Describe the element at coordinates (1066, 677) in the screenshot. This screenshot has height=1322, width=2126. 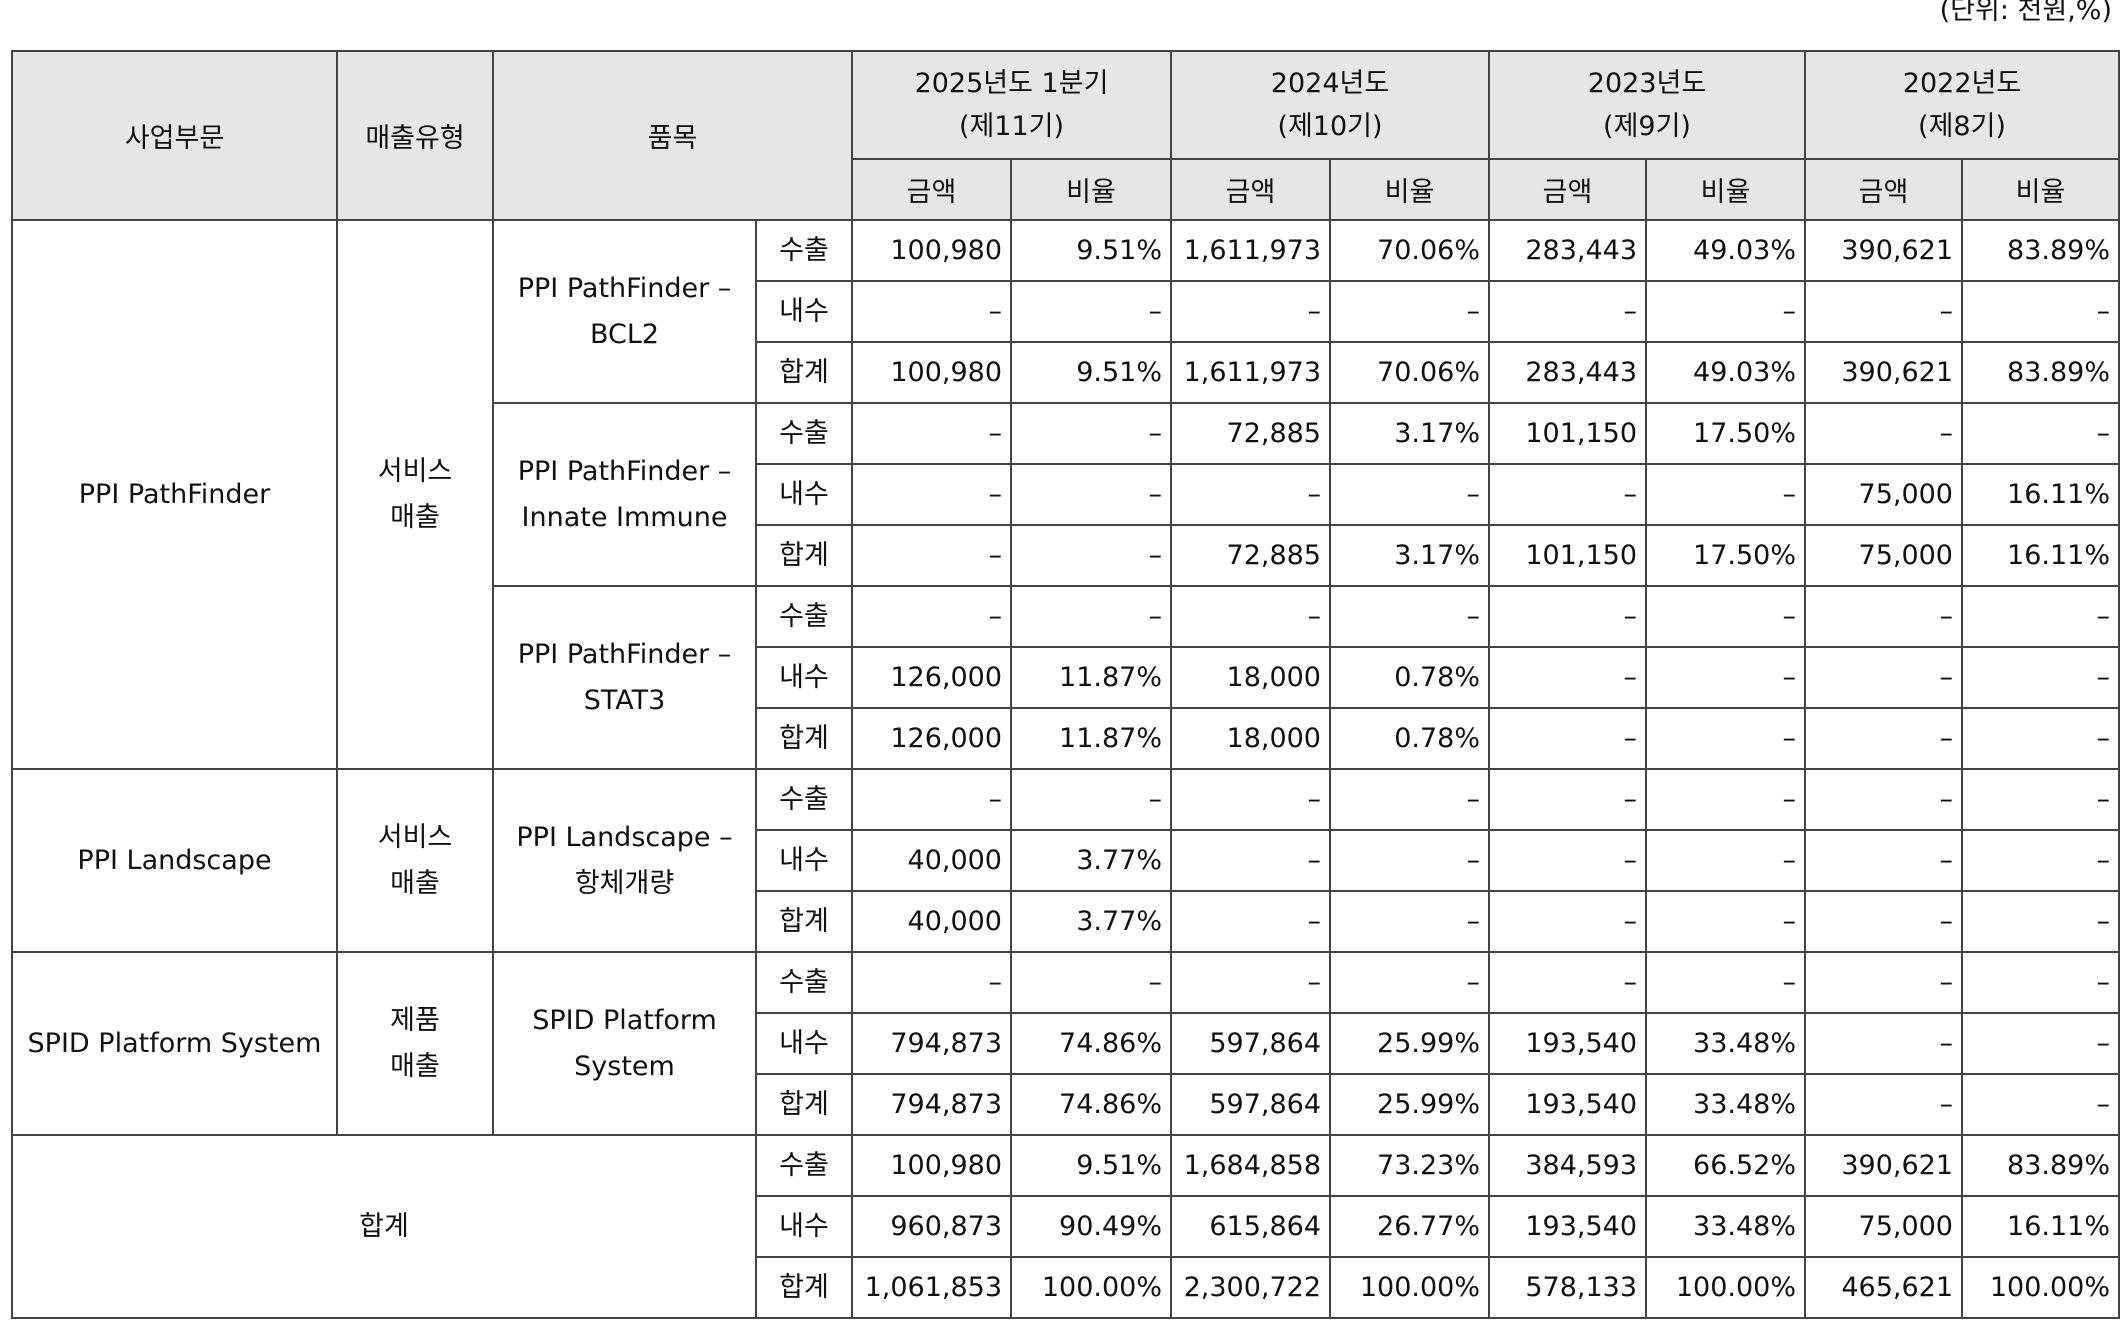
I see `table-row: PPI PathFinder – STAT3 수출 – – – – – – – –` at that location.